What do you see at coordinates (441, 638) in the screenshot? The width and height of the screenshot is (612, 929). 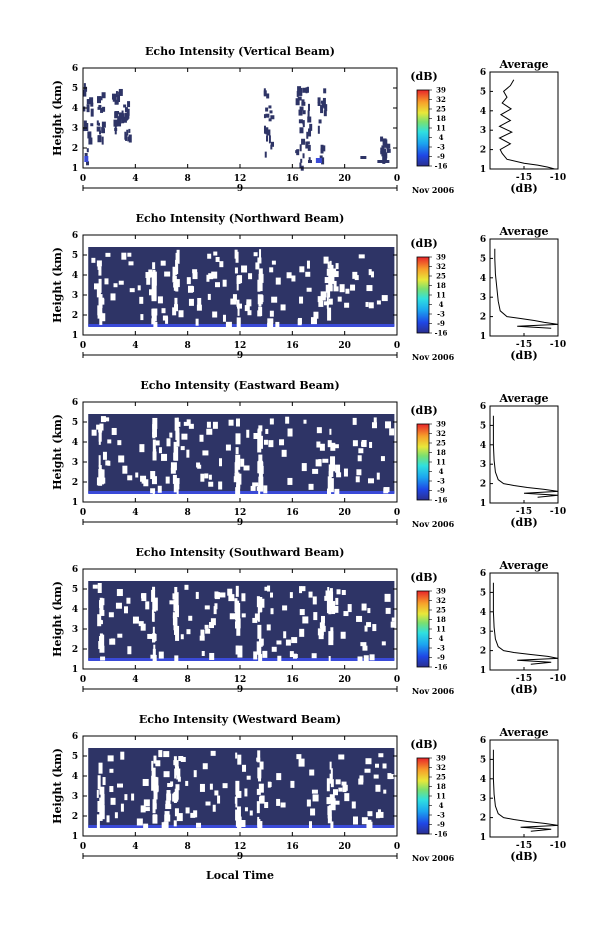 I see `colorbar-tick-label: 4` at bounding box center [441, 638].